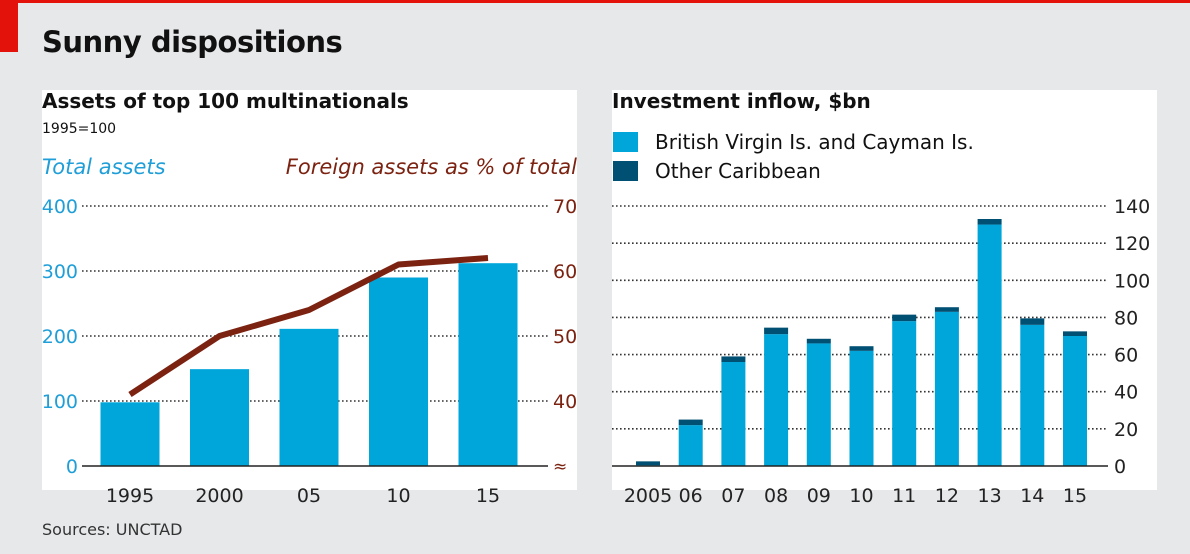 The height and width of the screenshot is (554, 1190). What do you see at coordinates (560, 467) in the screenshot?
I see `axis-break-marker: ≈` at bounding box center [560, 467].